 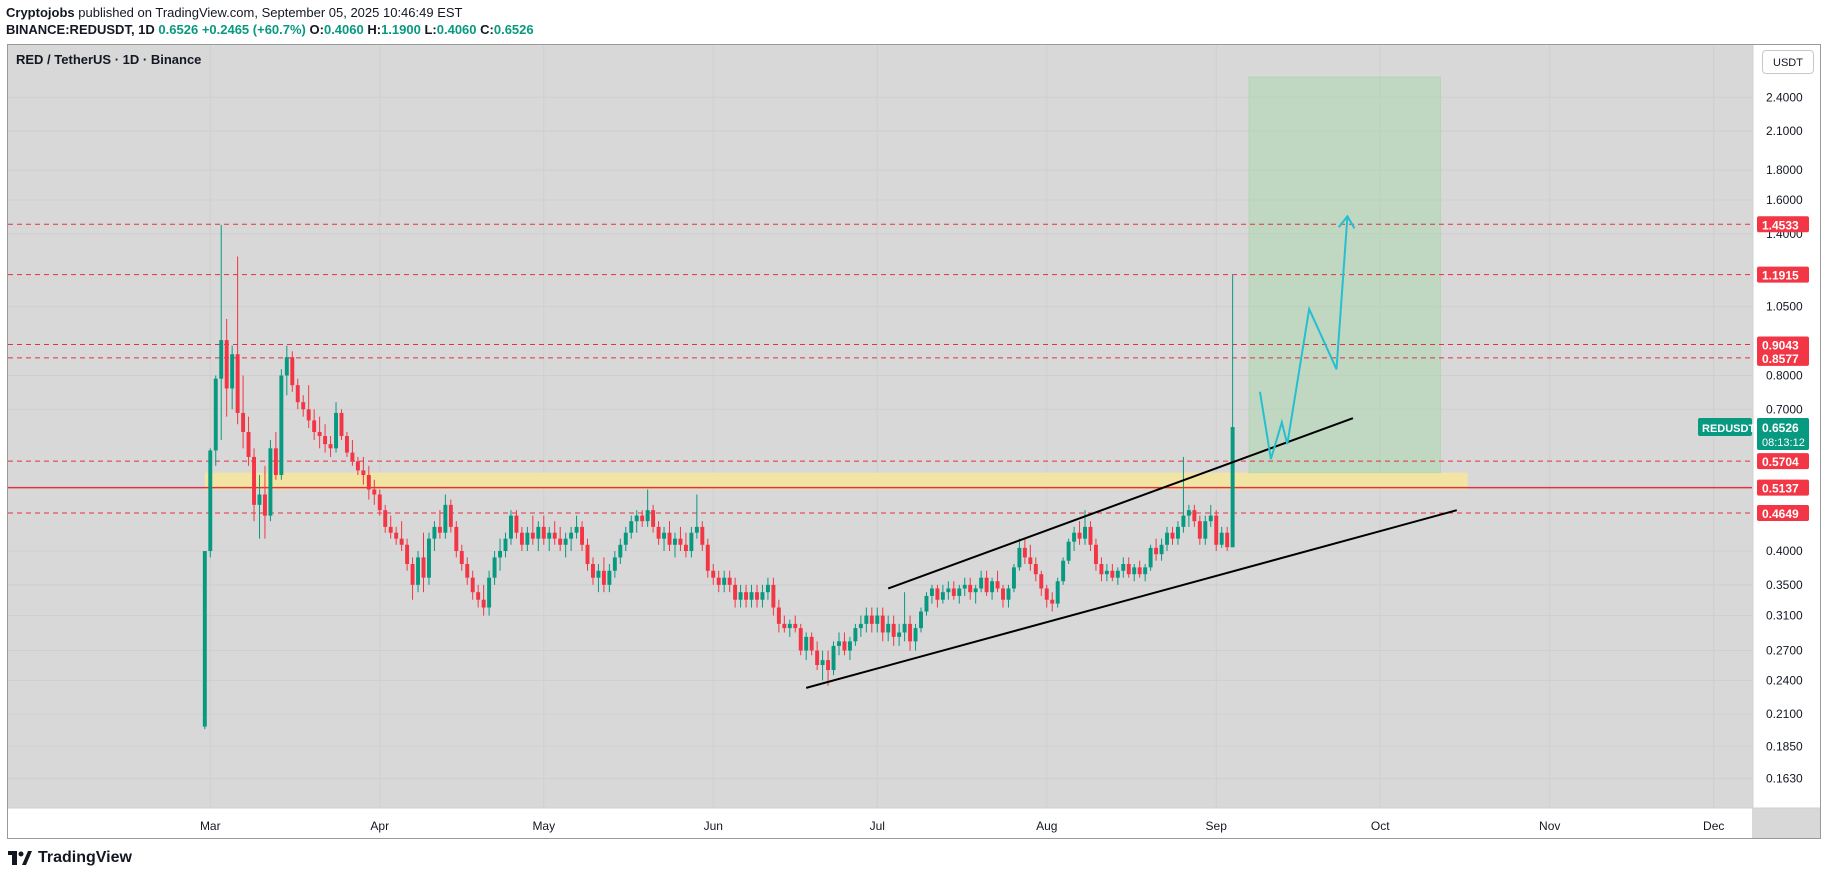 What do you see at coordinates (178, 29) in the screenshot?
I see `last-value: 0.6526` at bounding box center [178, 29].